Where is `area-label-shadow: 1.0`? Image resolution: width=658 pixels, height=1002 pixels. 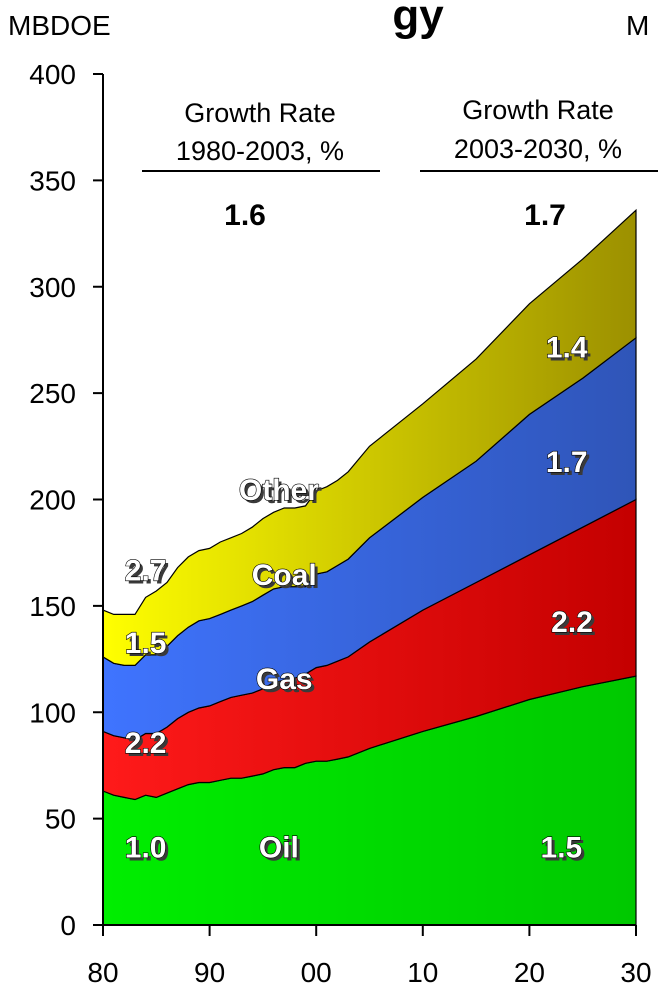 area-label-shadow: 1.0 is located at coordinates (149, 850).